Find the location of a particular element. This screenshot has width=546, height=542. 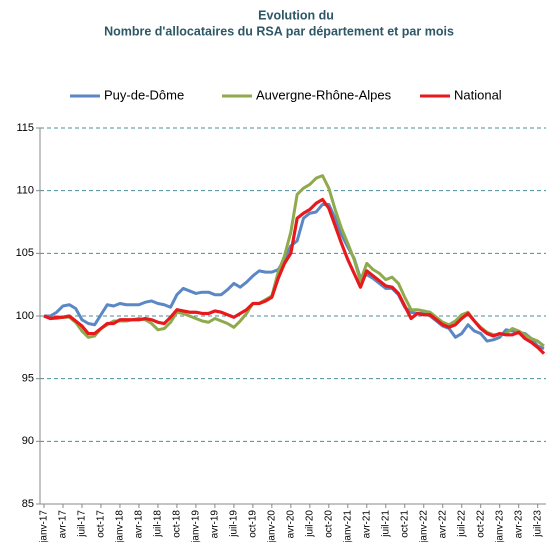

x-tick-label: avr-23 is located at coordinates (518, 524).